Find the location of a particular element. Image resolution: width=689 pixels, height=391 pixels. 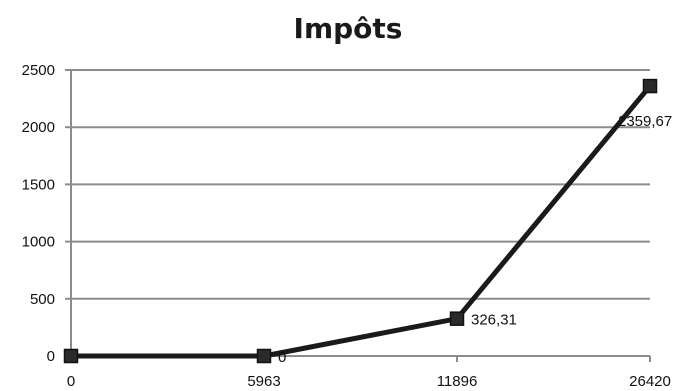

y-tick-label: 1500 is located at coordinates (38, 184).